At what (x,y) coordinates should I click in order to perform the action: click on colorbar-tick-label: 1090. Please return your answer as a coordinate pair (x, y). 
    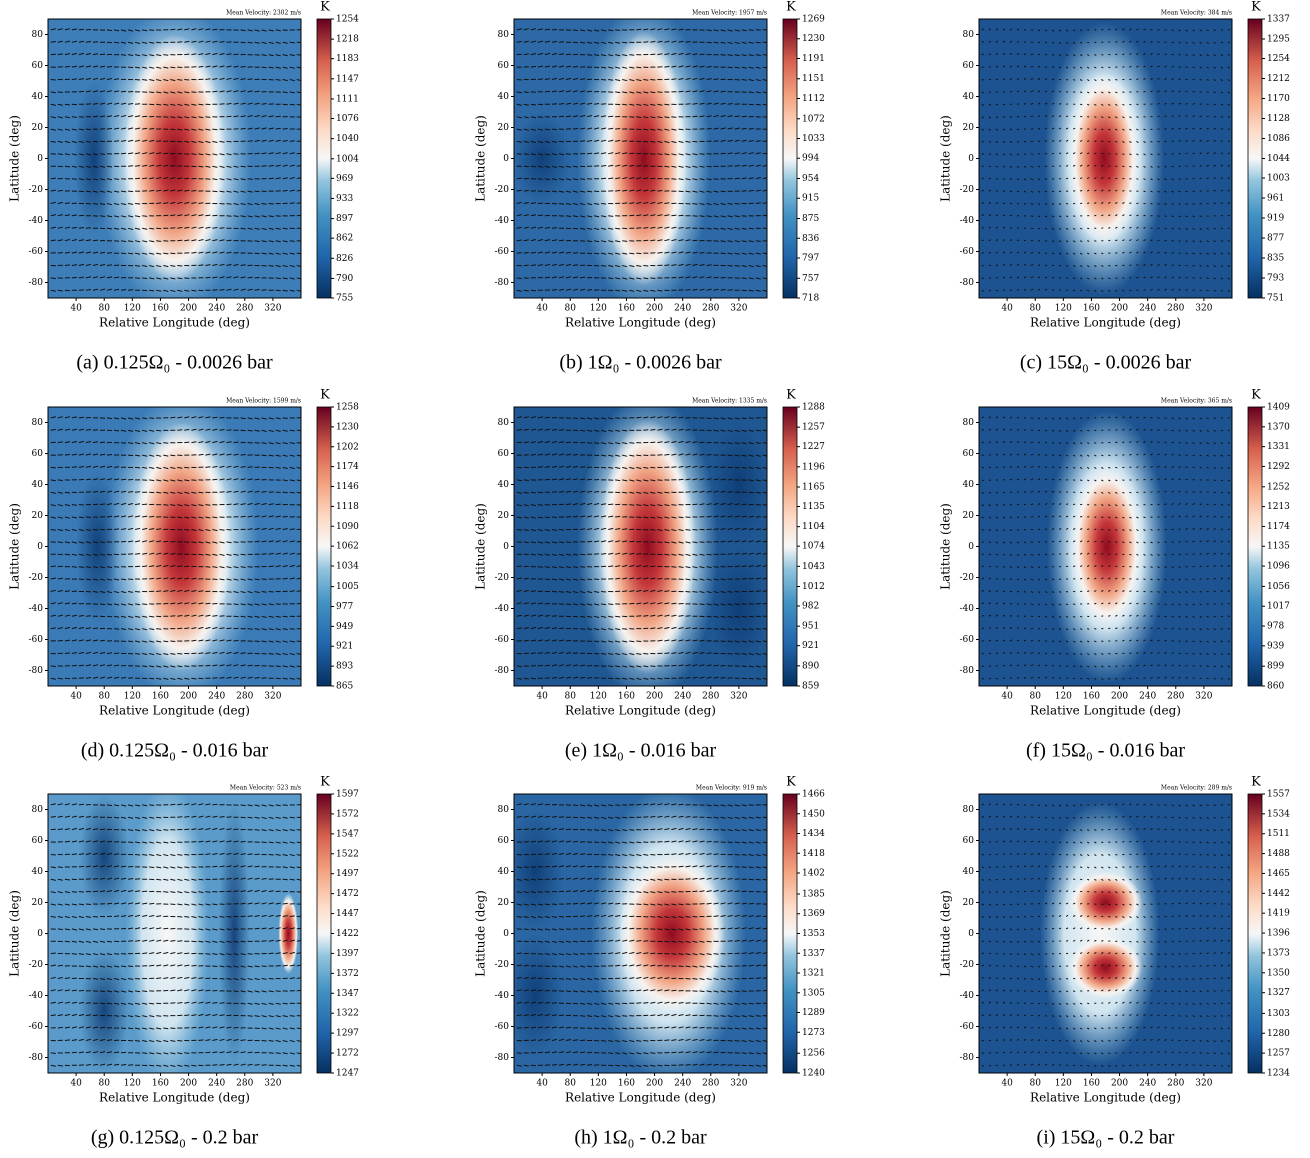
    Looking at the image, I should click on (347, 527).